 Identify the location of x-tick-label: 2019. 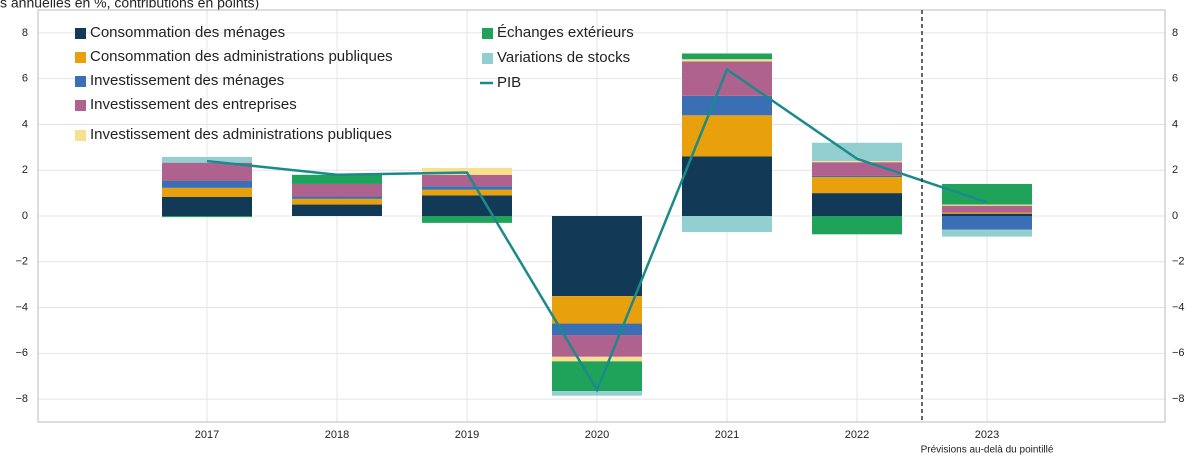
(467, 435).